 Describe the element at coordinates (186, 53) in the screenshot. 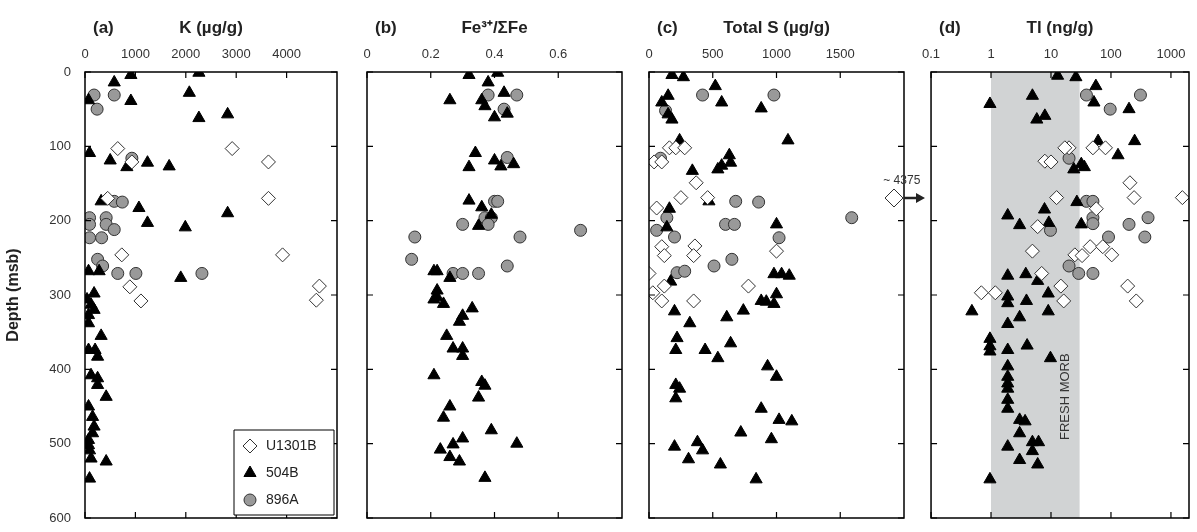

I see `x-tick-label: 2000` at that location.